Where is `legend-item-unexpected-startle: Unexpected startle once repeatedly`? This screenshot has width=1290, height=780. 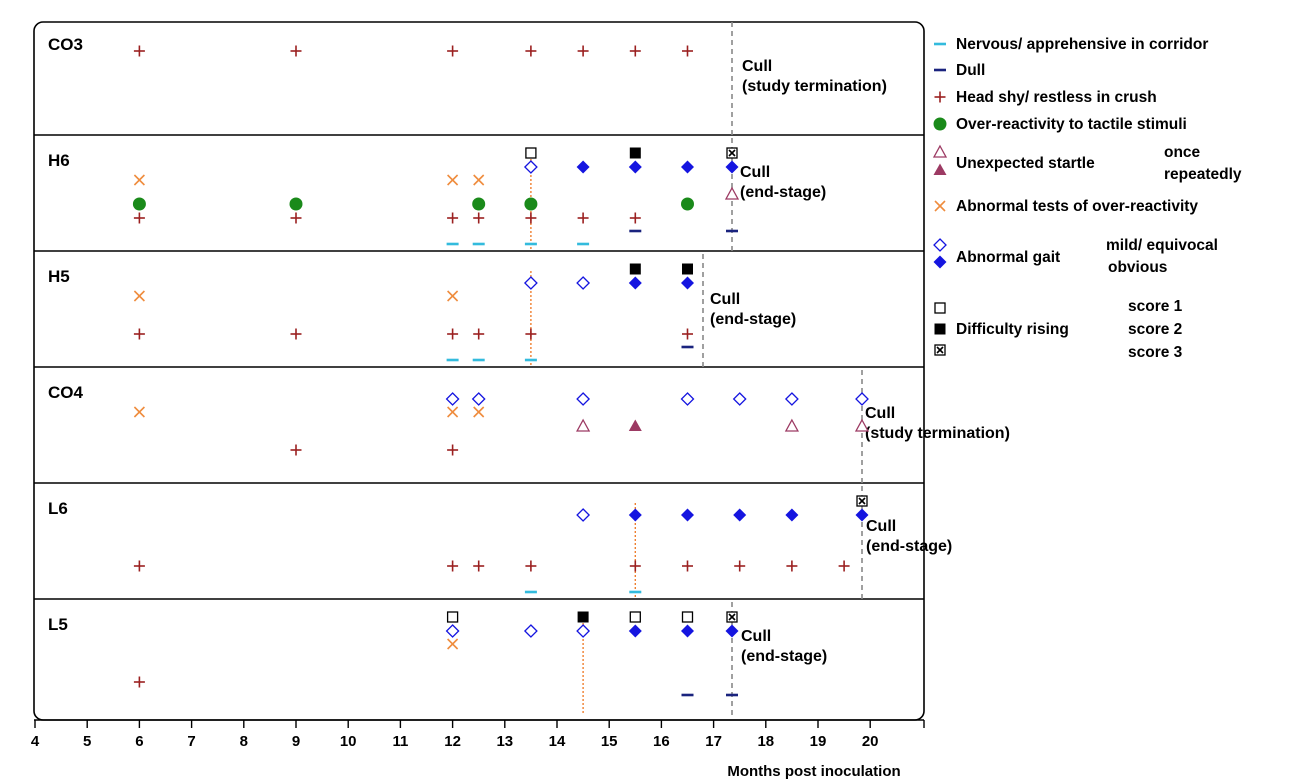
legend-item-unexpected-startle: Unexpected startle once repeatedly is located at coordinates (1087, 163).